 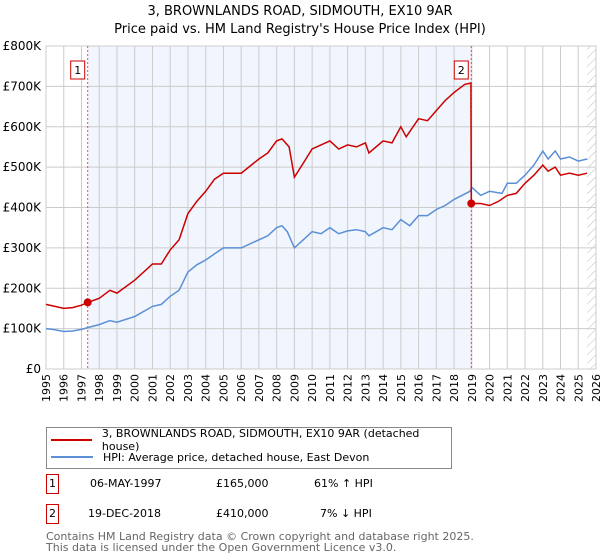 I want to click on marker-label: 1, so click(x=77, y=70).